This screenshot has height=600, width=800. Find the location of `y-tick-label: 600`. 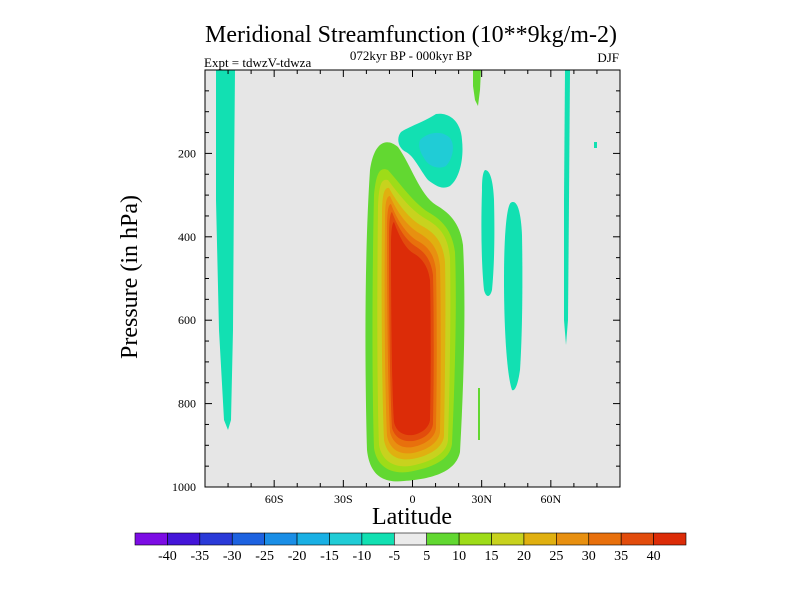

y-tick-label: 600 is located at coordinates (187, 320).